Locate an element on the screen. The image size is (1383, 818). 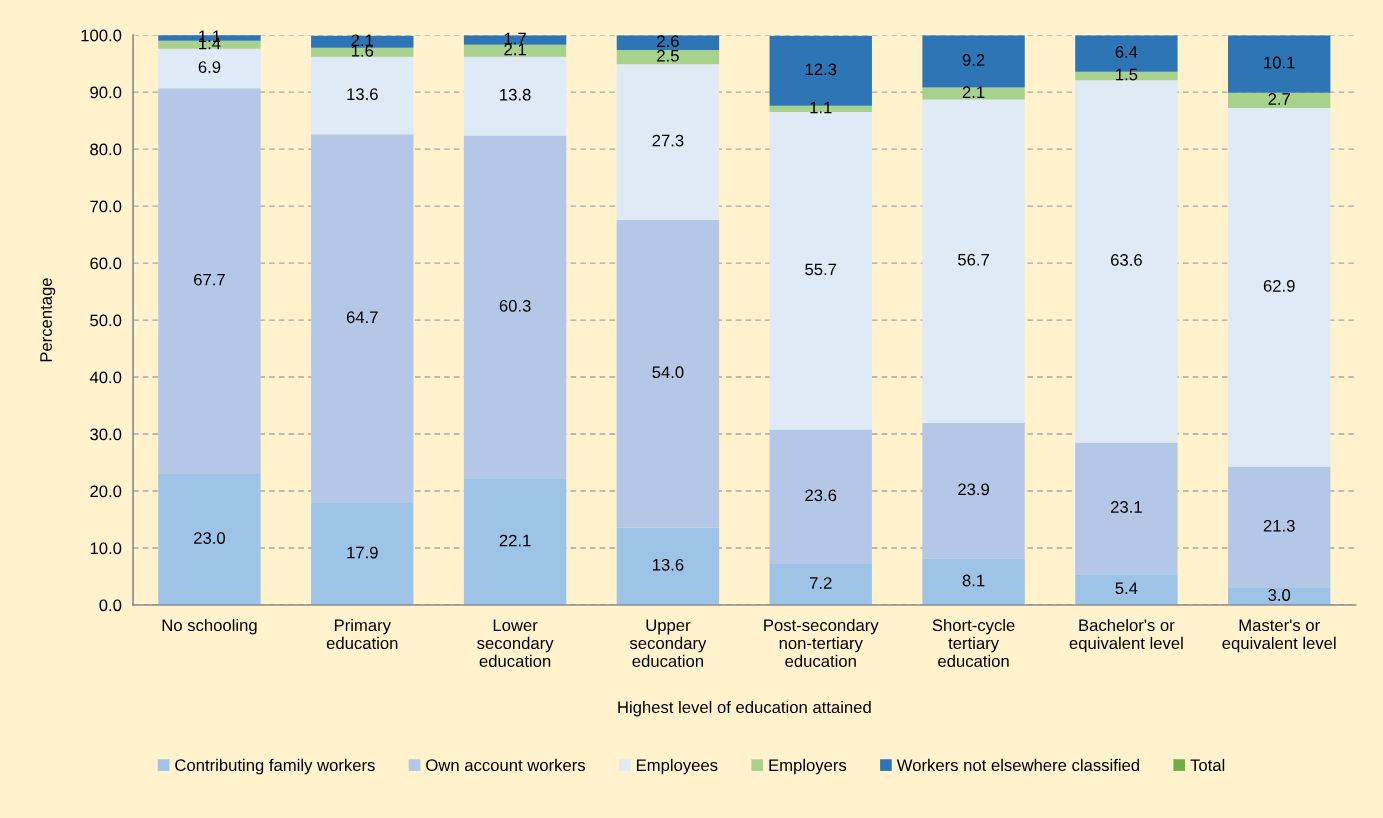
data-label: 1.1 is located at coordinates (821, 107).